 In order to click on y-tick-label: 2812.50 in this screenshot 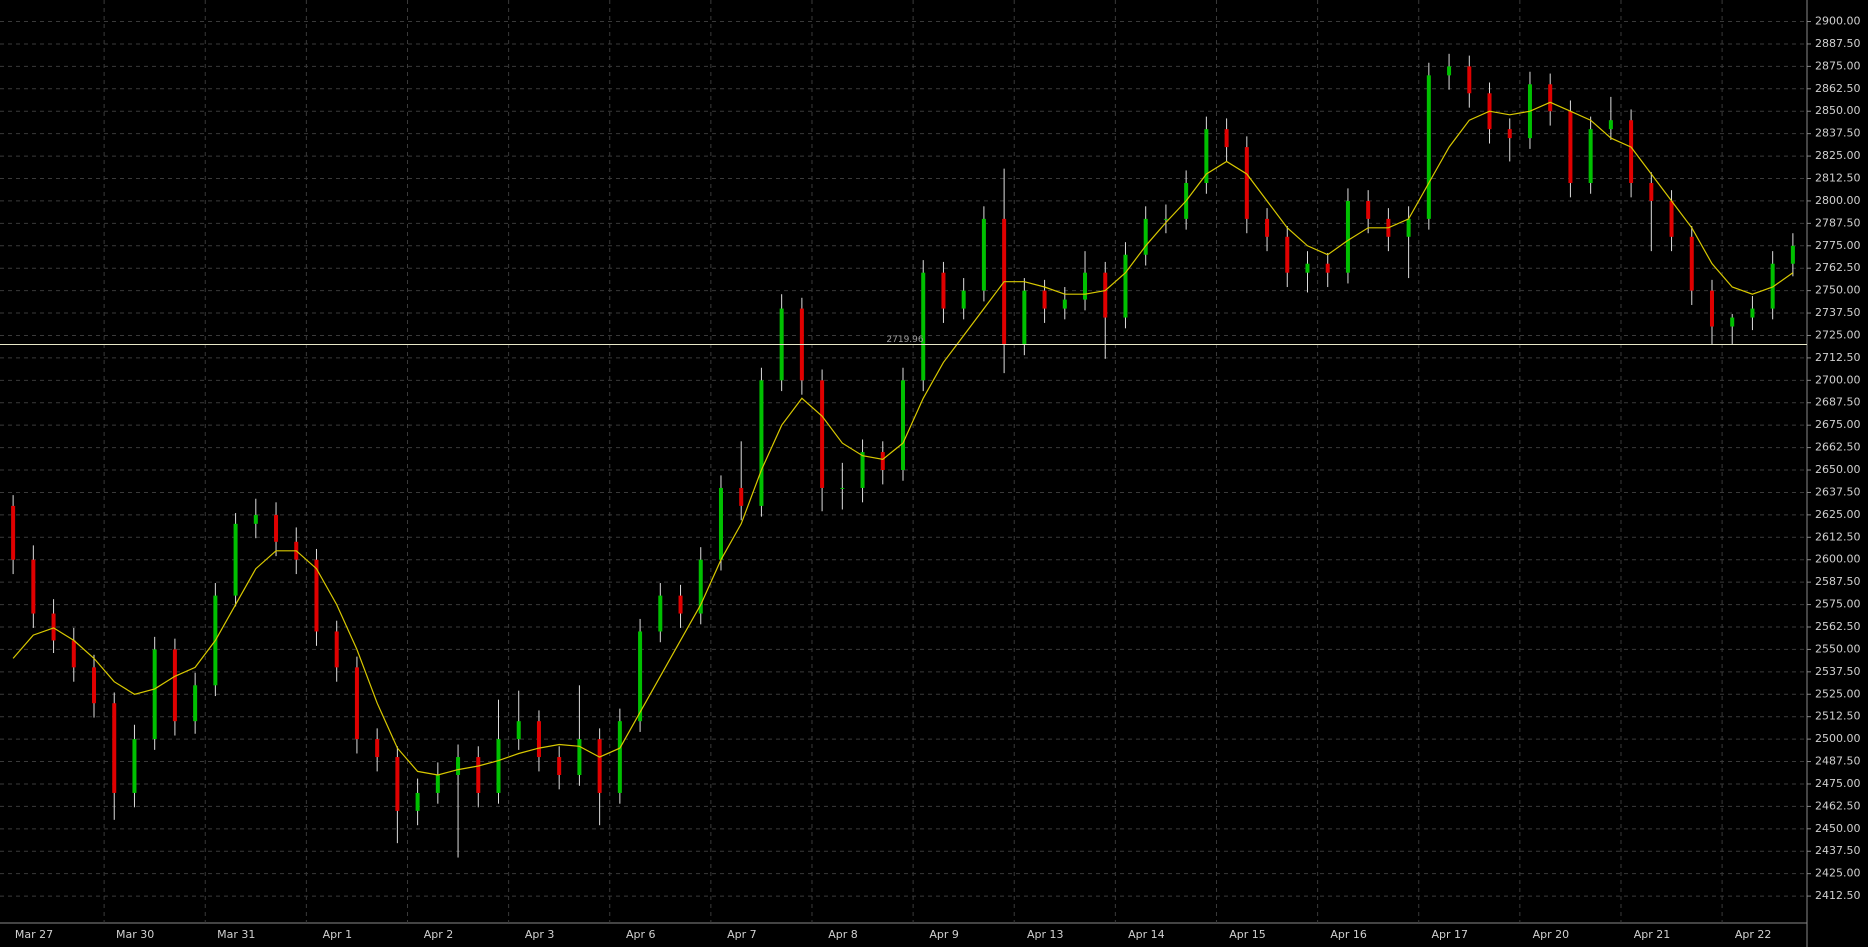, I will do `click(1838, 178)`.